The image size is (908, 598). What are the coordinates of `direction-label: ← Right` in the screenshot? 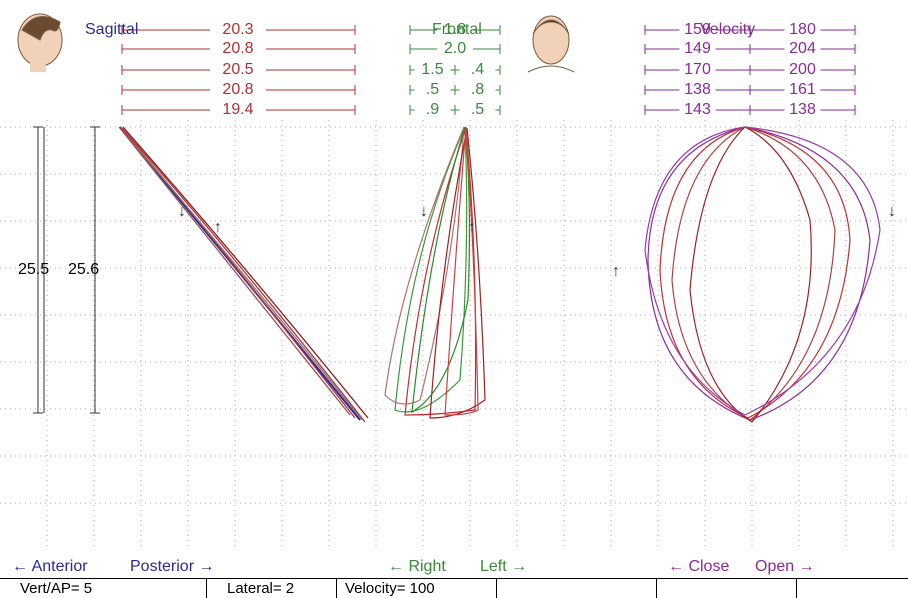 It's located at (417, 566).